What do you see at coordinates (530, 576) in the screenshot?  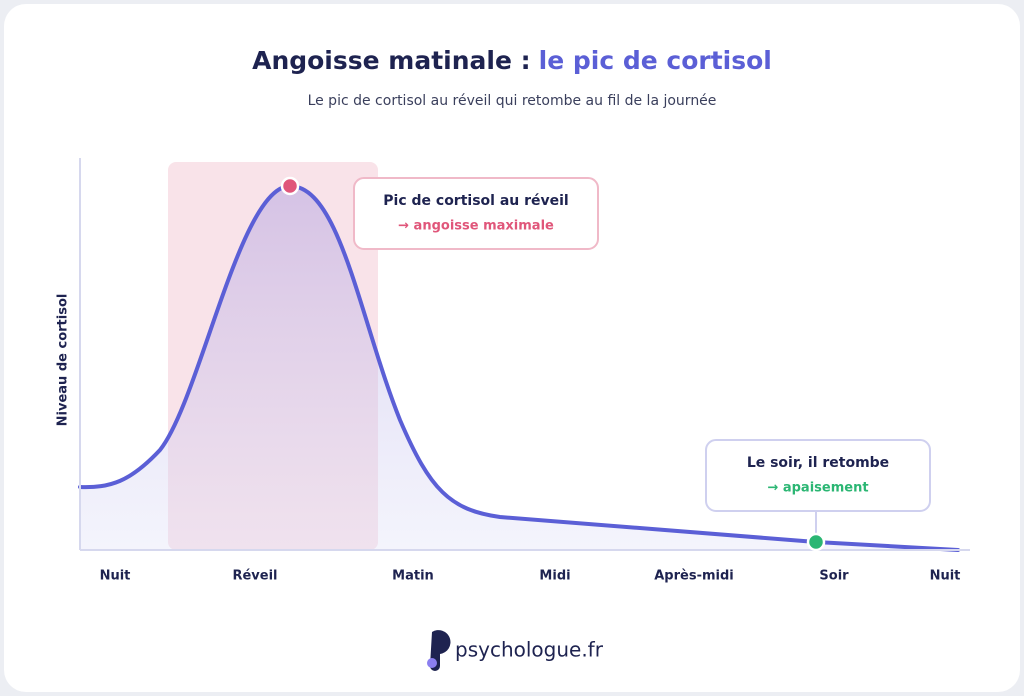 I see `x-ticks: Nuit Réveil Matin Midi Après-midi Soir Nuit` at bounding box center [530, 576].